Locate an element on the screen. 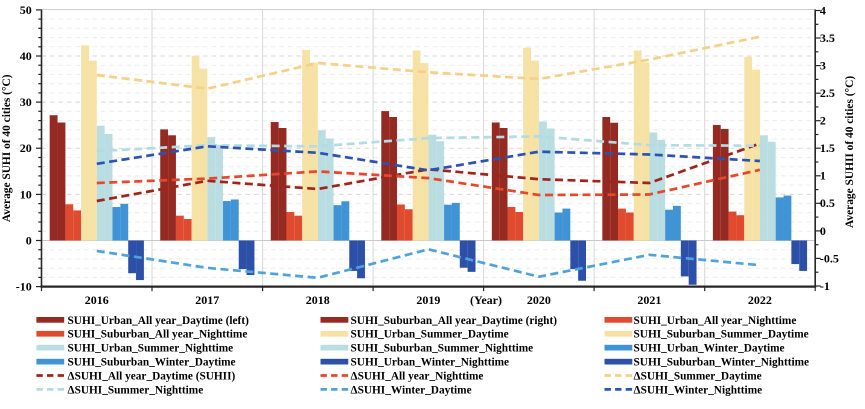  svg-text: 1 is located at coordinates (823, 176).